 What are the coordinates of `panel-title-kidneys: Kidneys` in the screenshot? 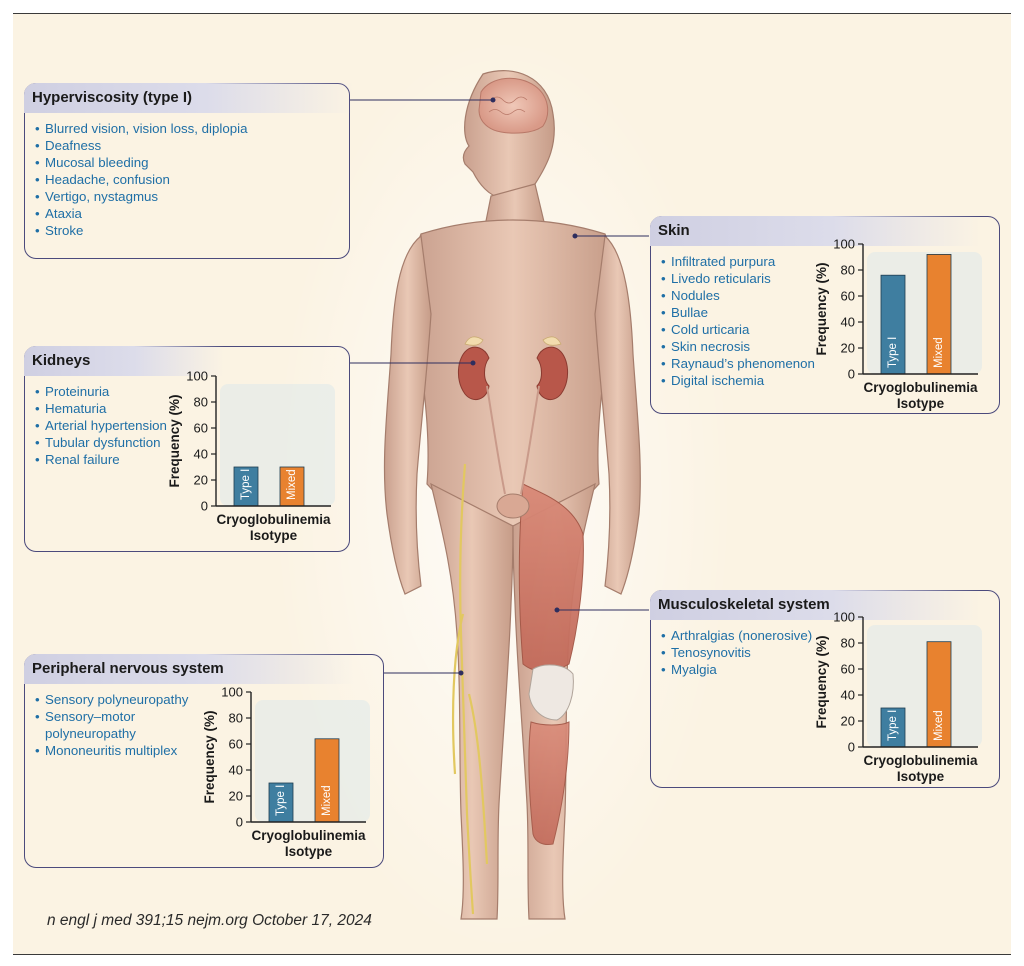 It's located at (124, 361).